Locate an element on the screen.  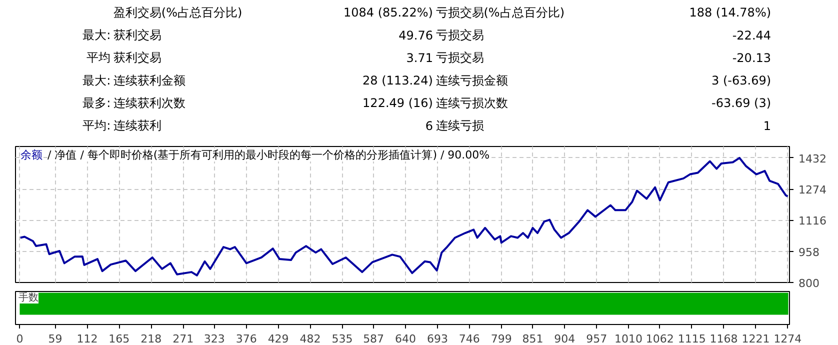
text: 盈利交易(%占总百分比) is located at coordinates (177, 13).